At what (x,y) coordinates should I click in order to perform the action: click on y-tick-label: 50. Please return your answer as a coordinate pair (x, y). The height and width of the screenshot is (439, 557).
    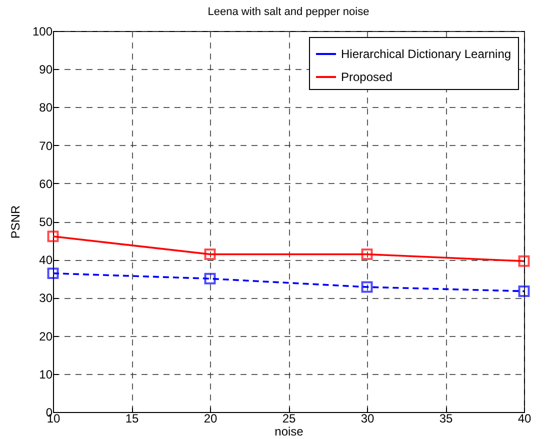
    Looking at the image, I should click on (46, 222).